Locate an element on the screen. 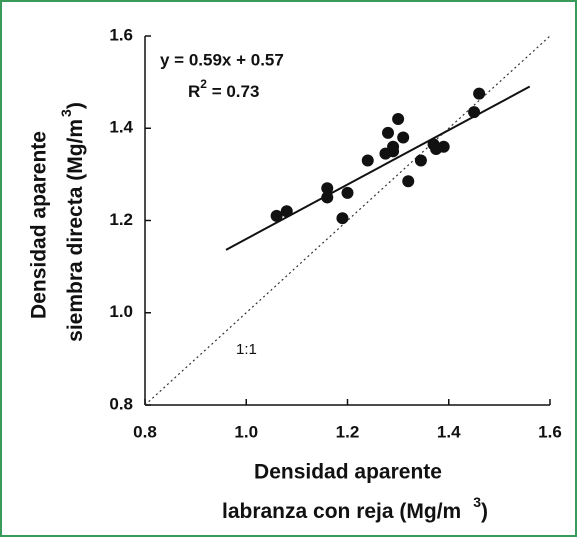 This screenshot has width=577, height=537. y-label-line2: siembra directa (Mg/m 3) is located at coordinates (72, 222).